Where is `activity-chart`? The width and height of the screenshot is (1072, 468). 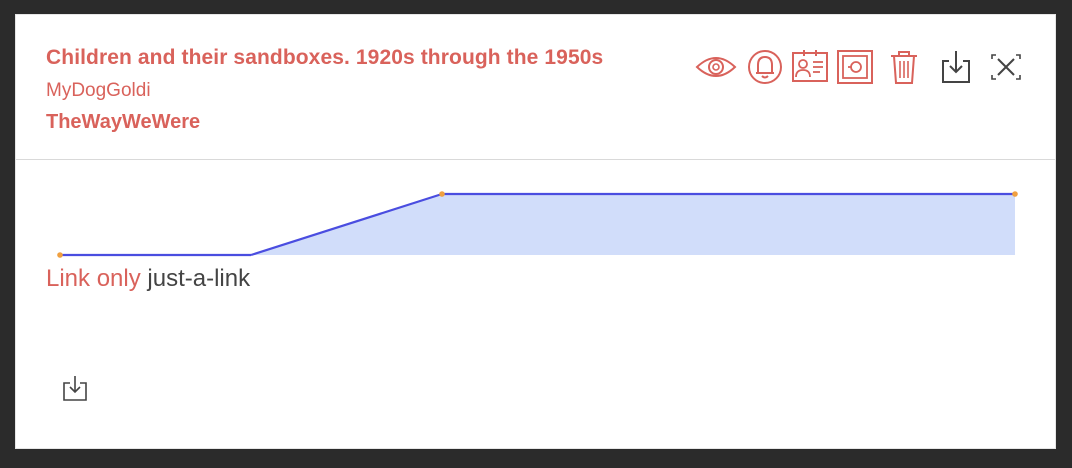
activity-chart is located at coordinates (537, 224).